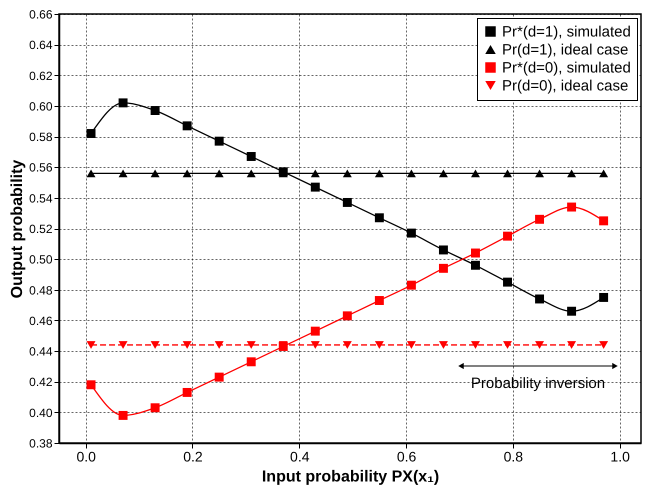 The width and height of the screenshot is (649, 492). I want to click on legend-label: Pr(d=0), ideal case, so click(565, 86).